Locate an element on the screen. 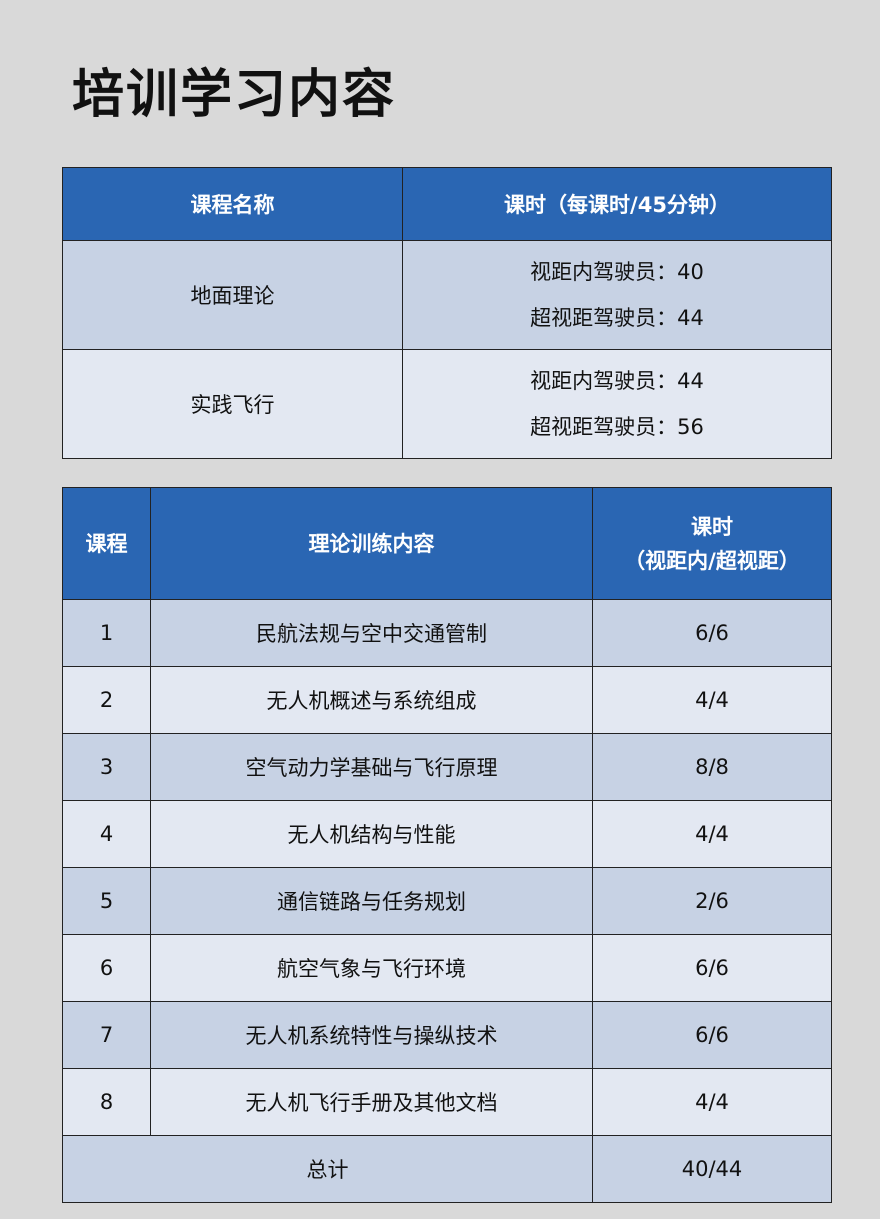 This screenshot has height=1219, width=880. table-header-row: 课程 理论训练内容 课时 （视距内/超视距） is located at coordinates (447, 543).